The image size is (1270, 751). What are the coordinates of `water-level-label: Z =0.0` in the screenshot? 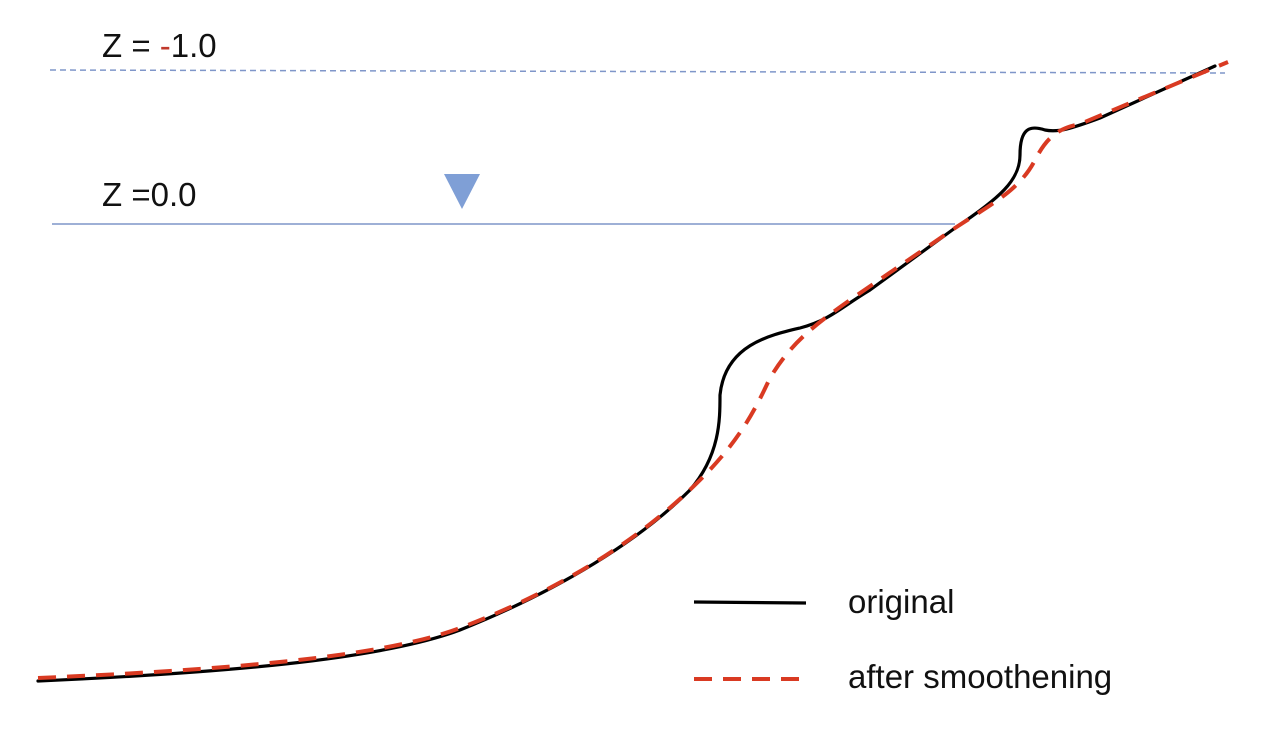 It's located at (149, 194).